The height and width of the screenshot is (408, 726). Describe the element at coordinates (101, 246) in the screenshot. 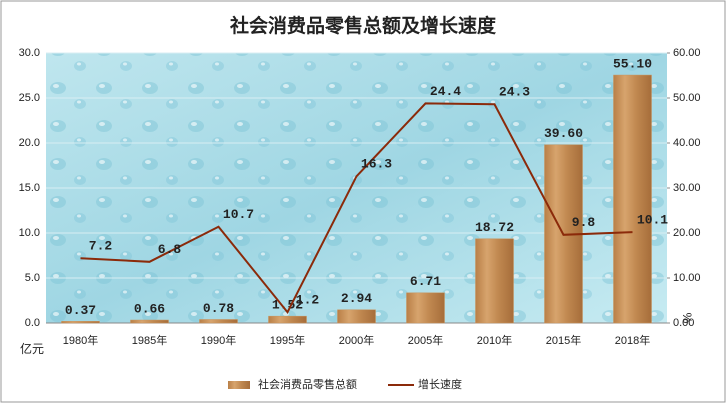

I see `line-value-label: 7.2` at that location.